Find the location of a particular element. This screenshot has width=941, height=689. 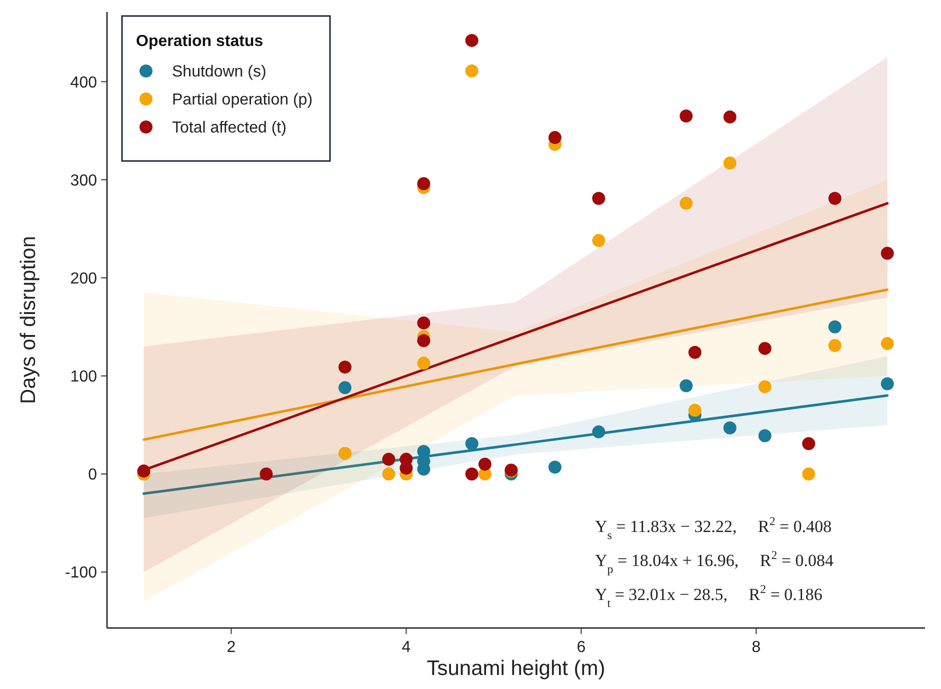

x-axis-title: Tsunami height (m) is located at coordinates (516, 668).